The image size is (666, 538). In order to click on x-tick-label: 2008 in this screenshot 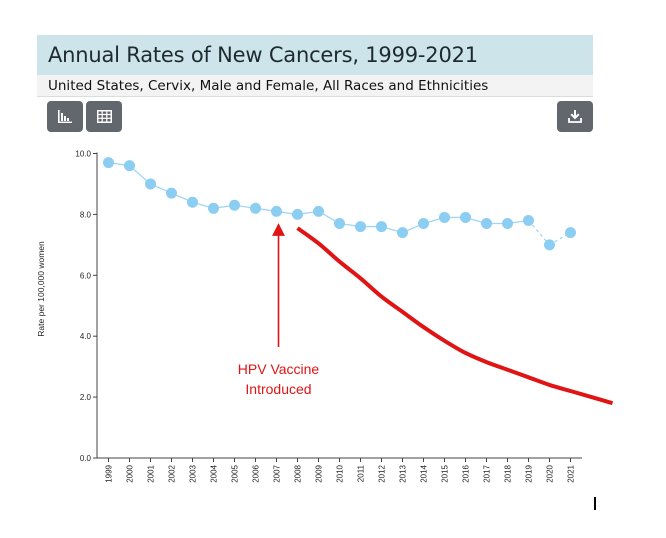, I will do `click(298, 473)`.